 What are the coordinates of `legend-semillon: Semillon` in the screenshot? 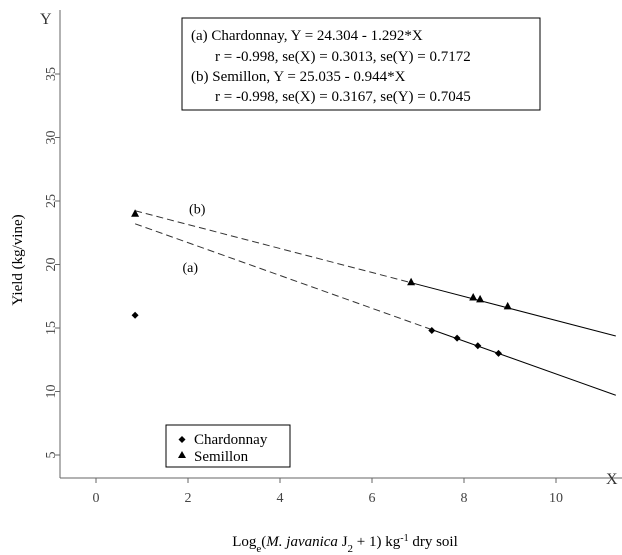 It's located at (221, 457).